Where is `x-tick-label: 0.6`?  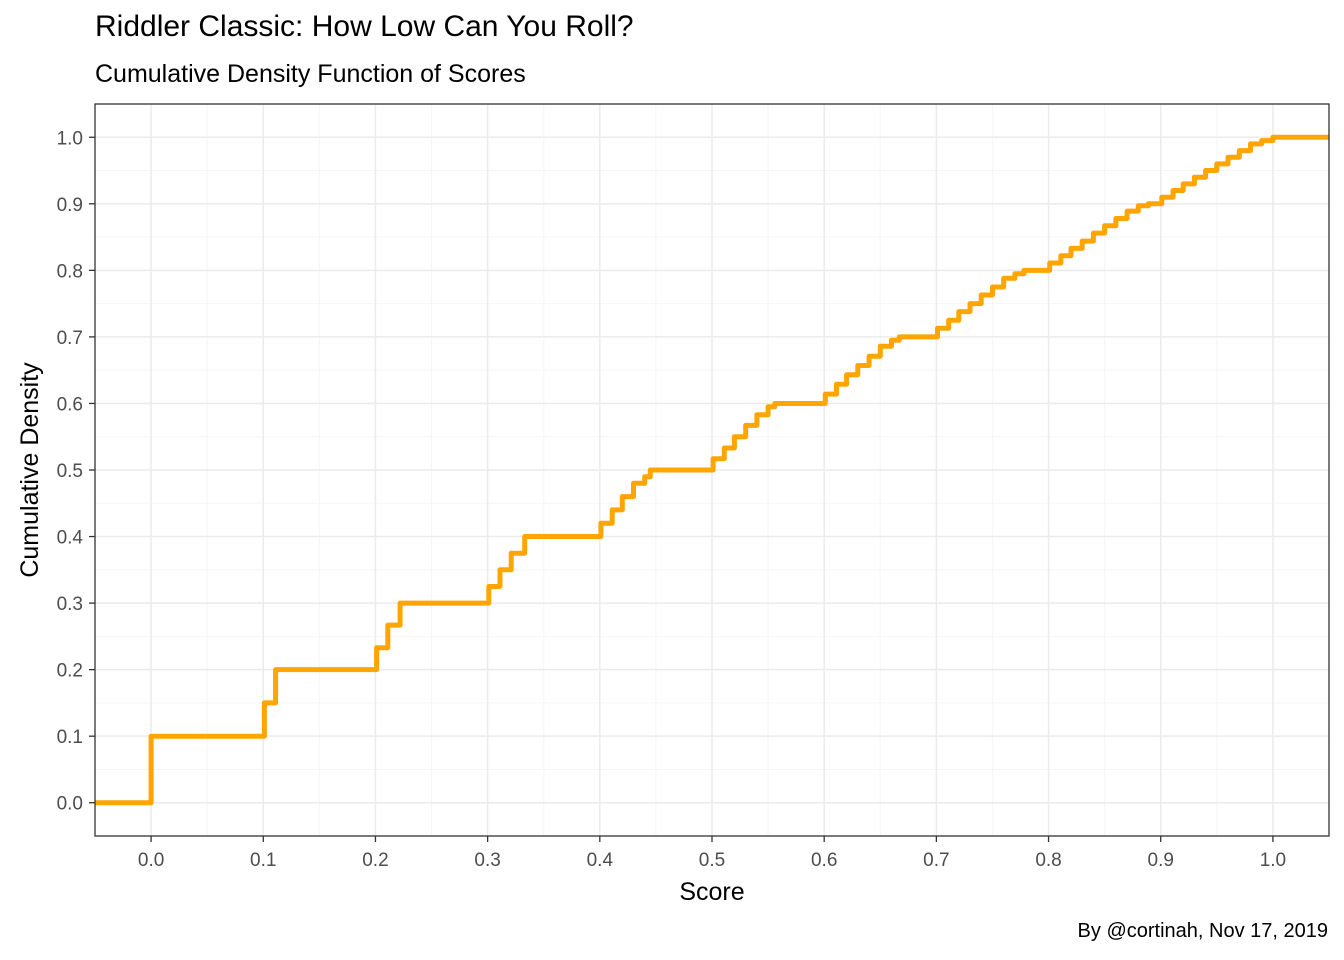
x-tick-label: 0.6 is located at coordinates (824, 860).